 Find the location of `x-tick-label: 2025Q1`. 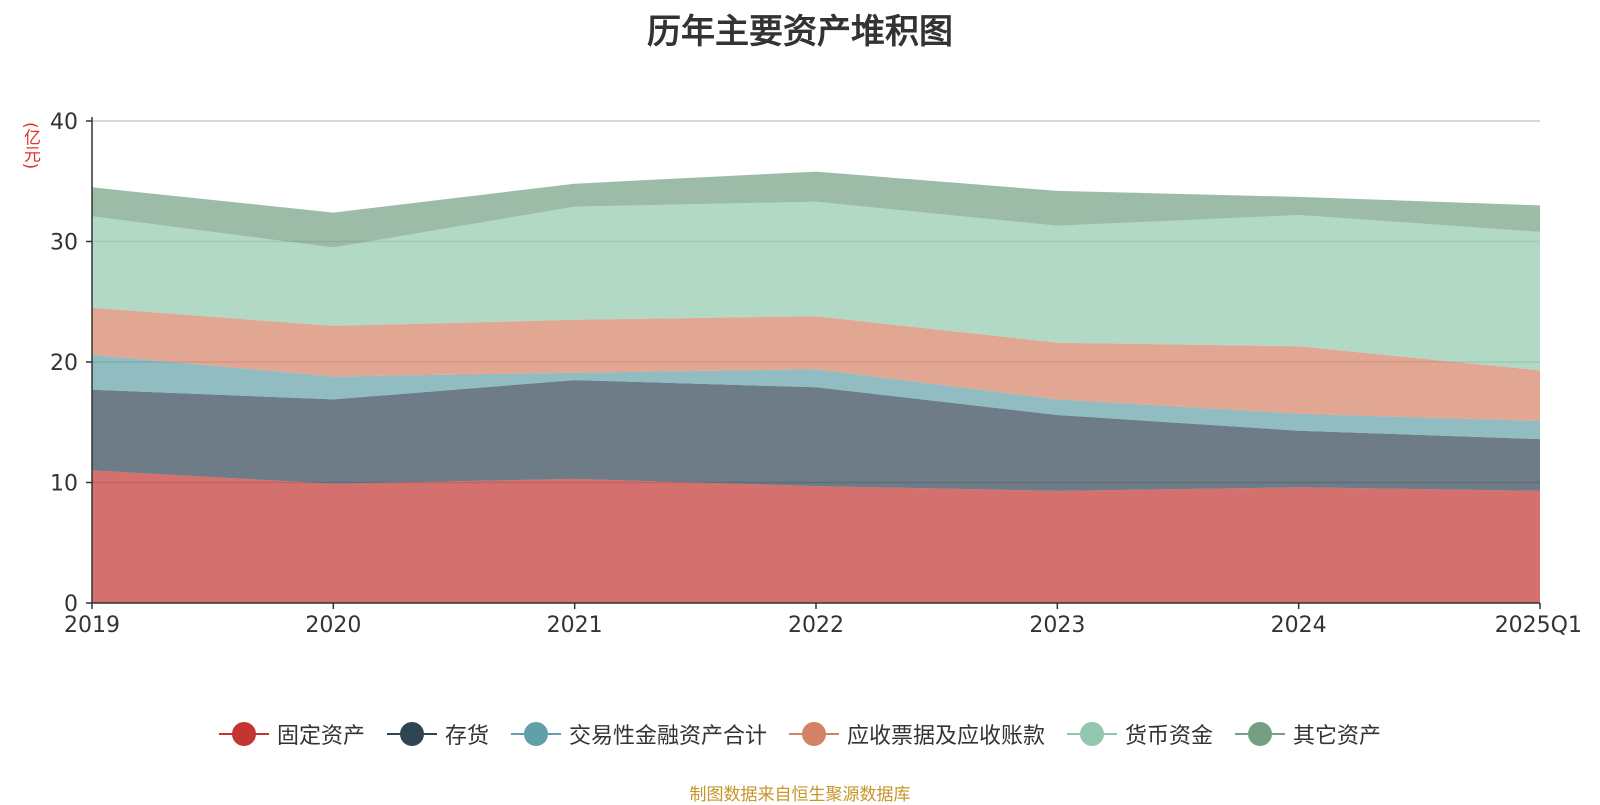

x-tick-label: 2025Q1 is located at coordinates (1538, 625).